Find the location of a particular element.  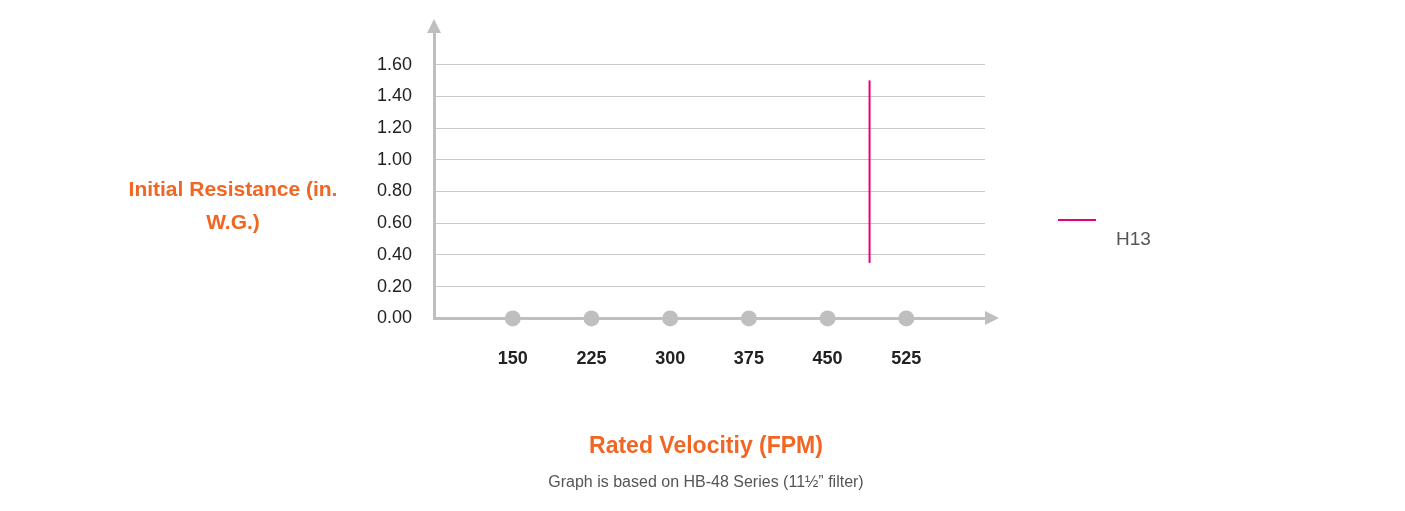

y-tick-label: 0.00 is located at coordinates (394, 317).